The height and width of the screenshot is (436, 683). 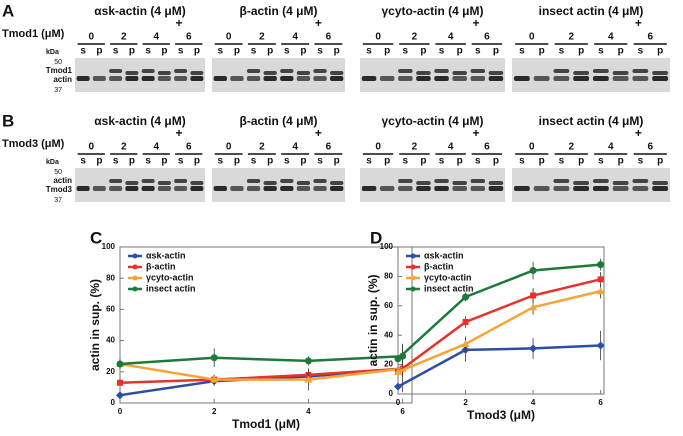 What do you see at coordinates (402, 411) in the screenshot?
I see `x-tick-label: 6` at bounding box center [402, 411].